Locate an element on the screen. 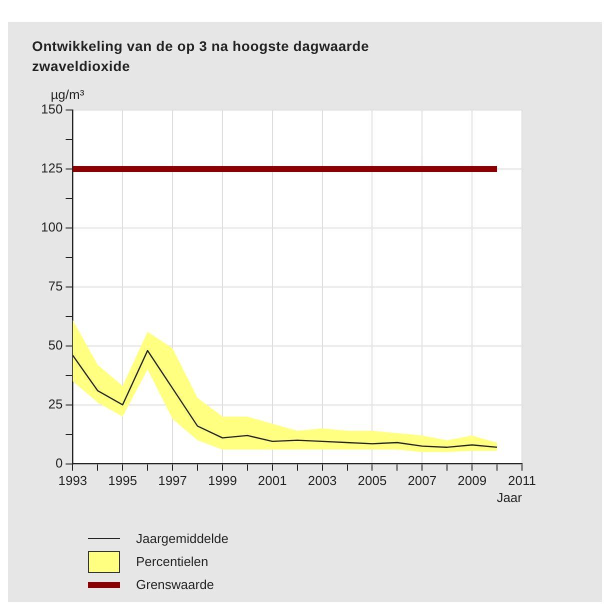 The width and height of the screenshot is (612, 612). y-tick-label: 75 is located at coordinates (55, 286).